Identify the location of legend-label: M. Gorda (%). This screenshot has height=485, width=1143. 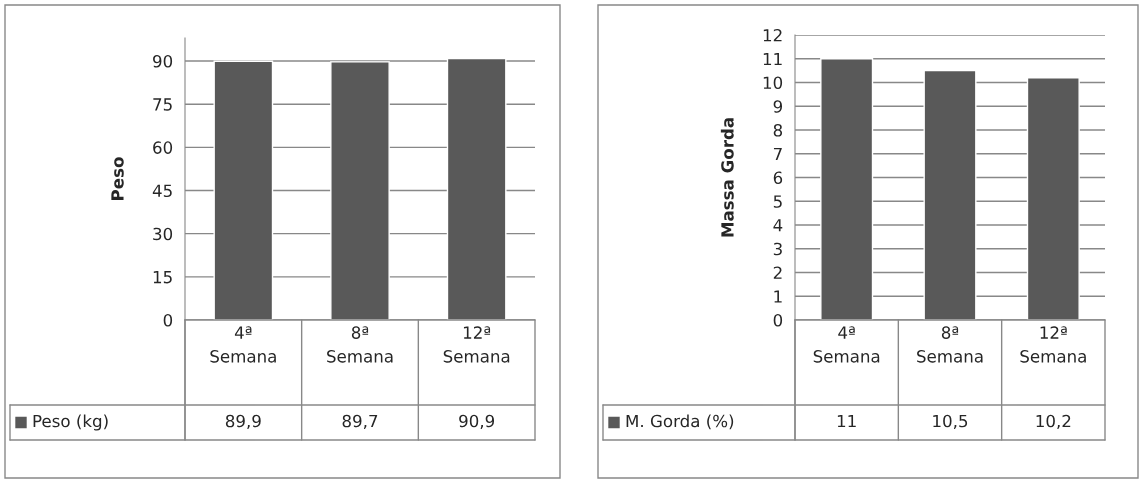
(680, 422).